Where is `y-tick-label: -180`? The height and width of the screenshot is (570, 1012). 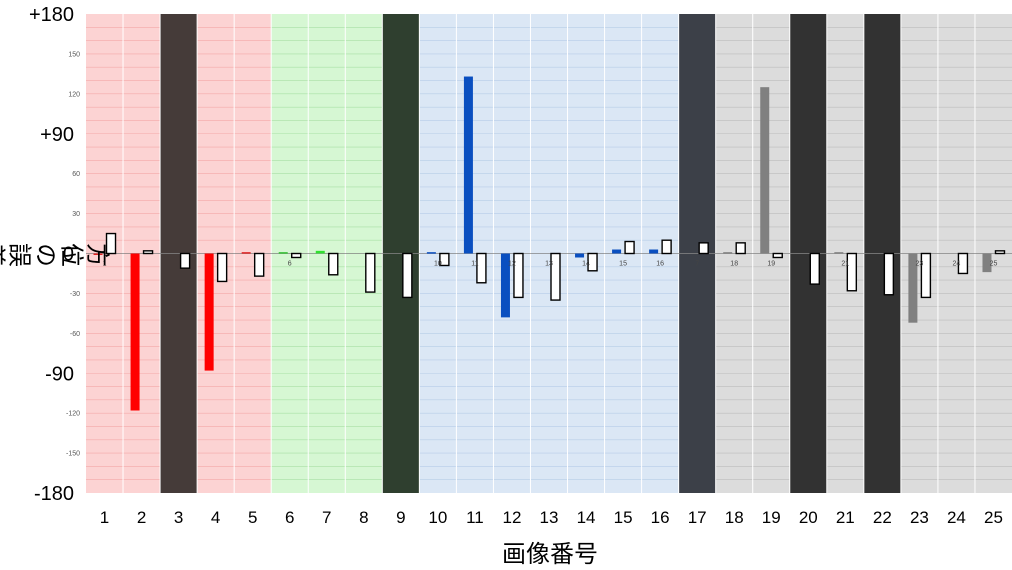 y-tick-label: -180 is located at coordinates (54, 494).